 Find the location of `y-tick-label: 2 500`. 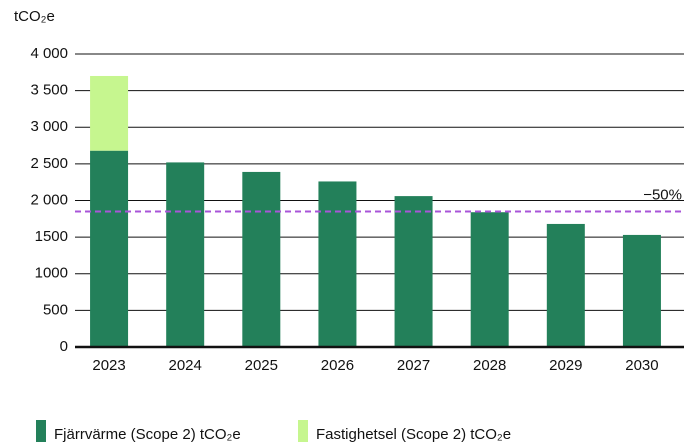

y-tick-label: 2 500 is located at coordinates (49, 163).